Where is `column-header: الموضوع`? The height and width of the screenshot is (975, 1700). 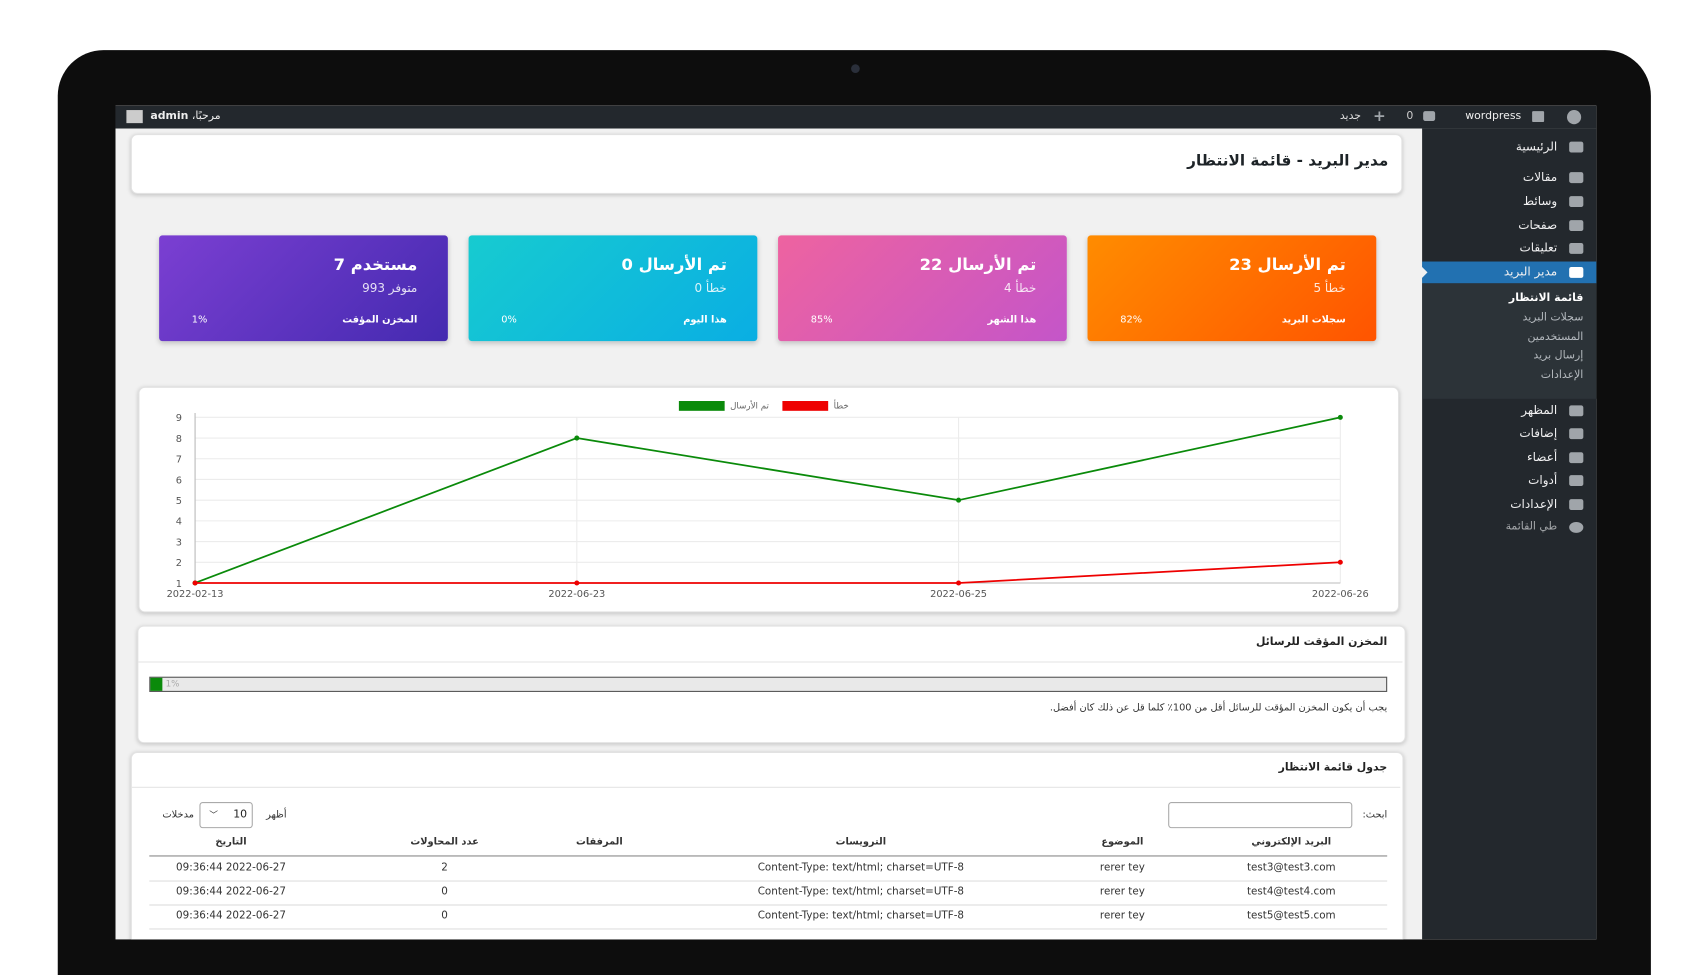
column-header: الموضوع is located at coordinates (1122, 842).